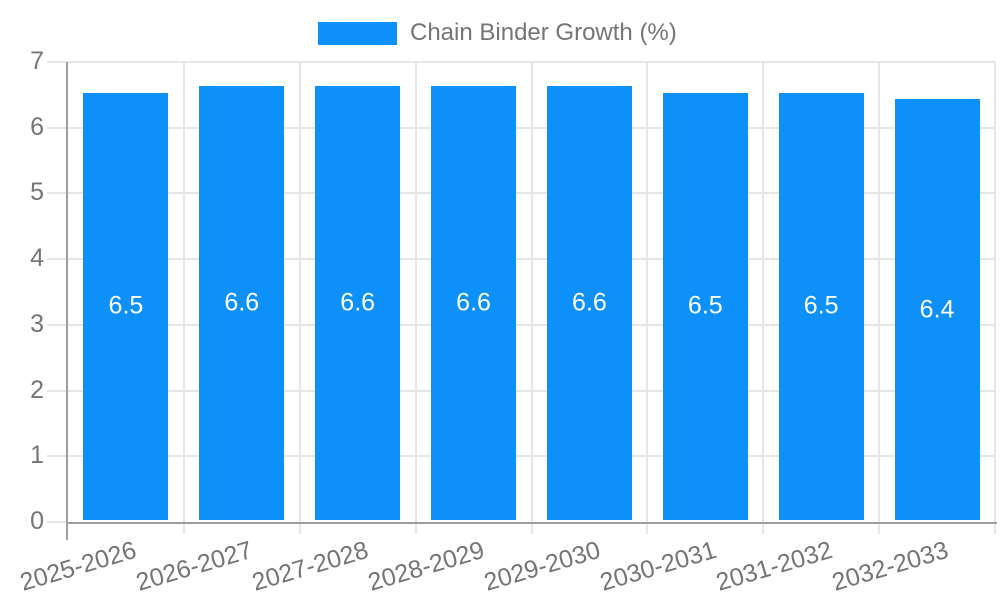 This screenshot has height=600, width=1000. I want to click on x-tick-label: 2026-2027, so click(194, 566).